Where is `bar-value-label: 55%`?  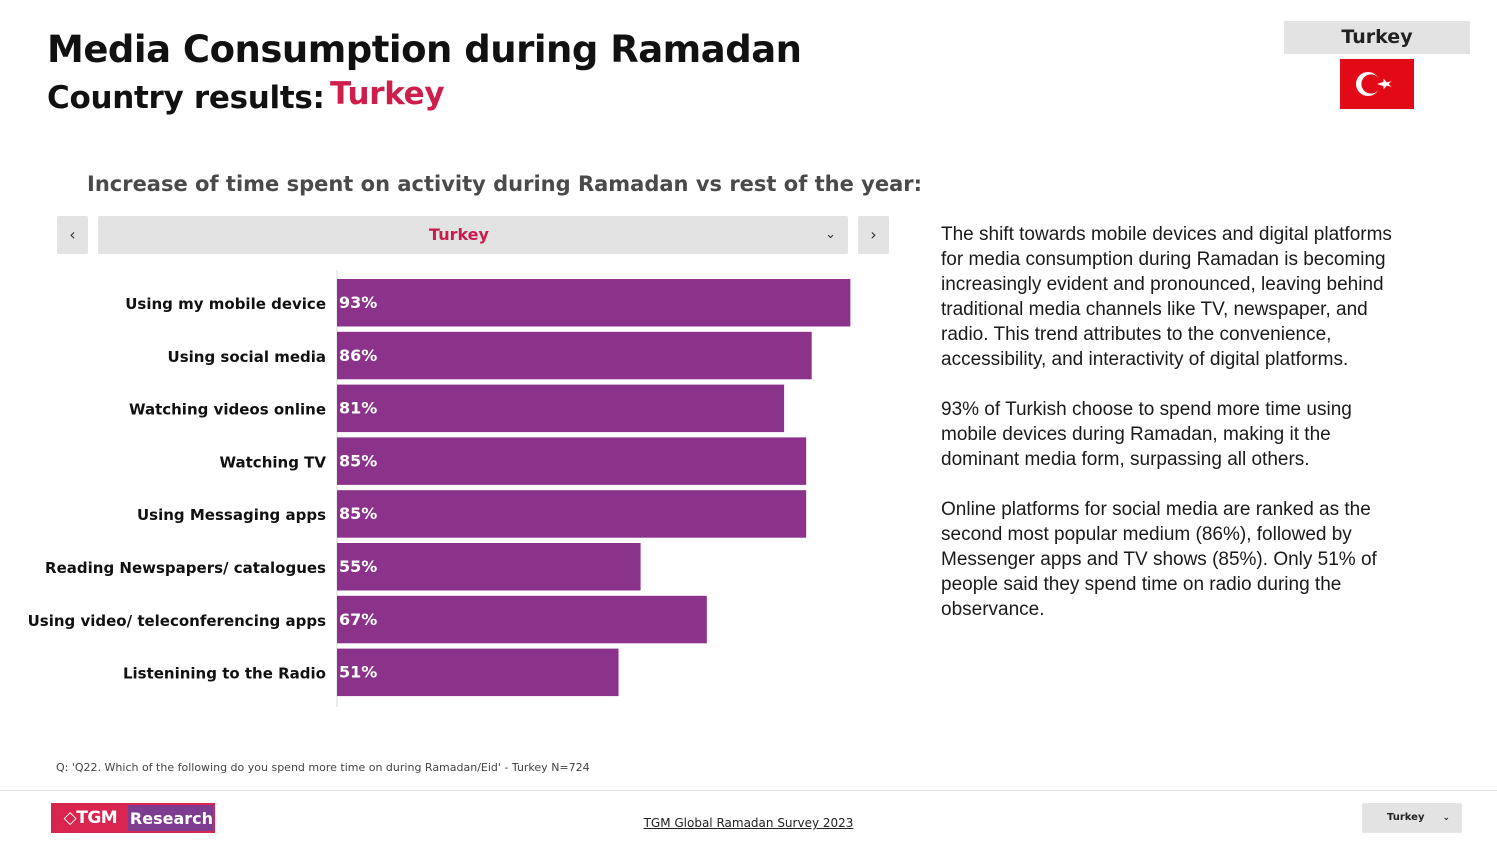 bar-value-label: 55% is located at coordinates (358, 566).